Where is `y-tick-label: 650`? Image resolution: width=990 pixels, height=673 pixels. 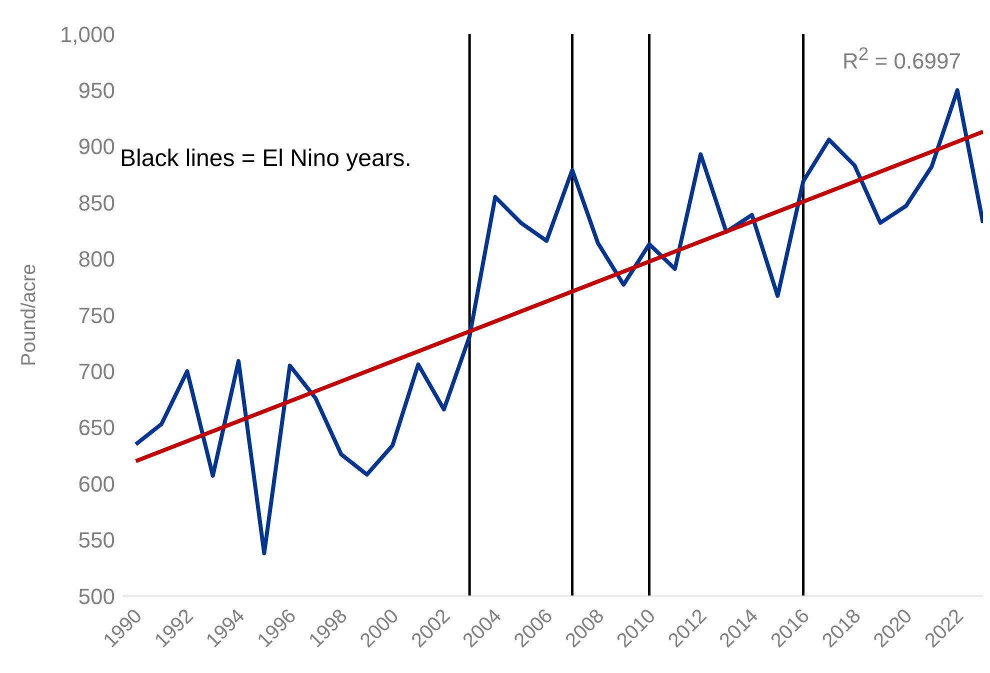
y-tick-label: 650 is located at coordinates (96, 427).